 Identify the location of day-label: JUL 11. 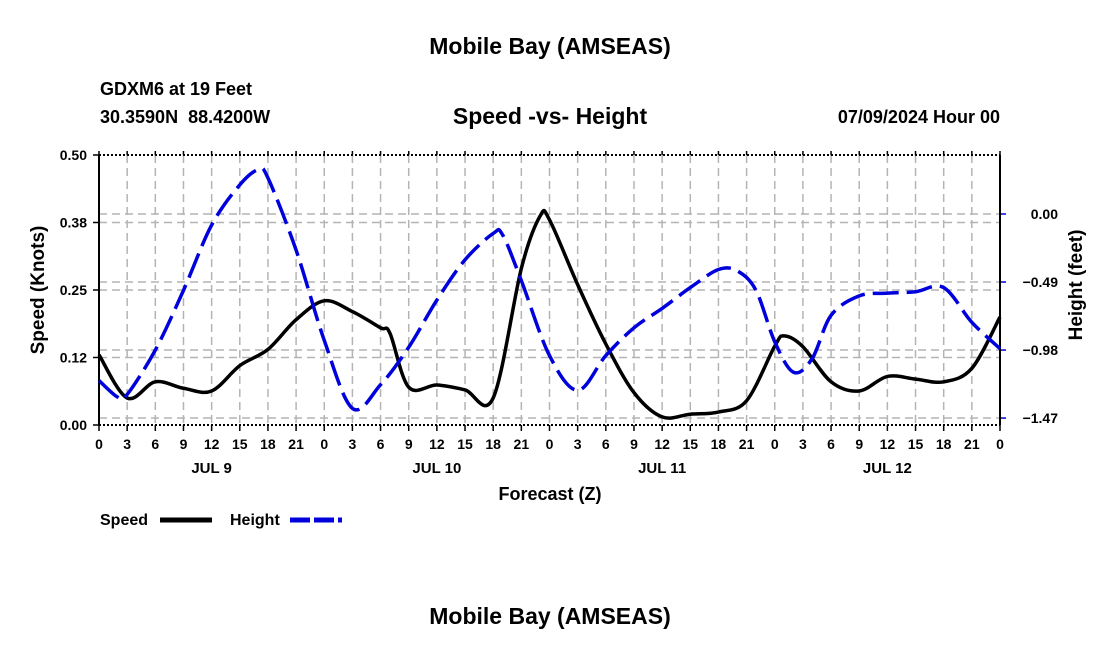
(662, 468).